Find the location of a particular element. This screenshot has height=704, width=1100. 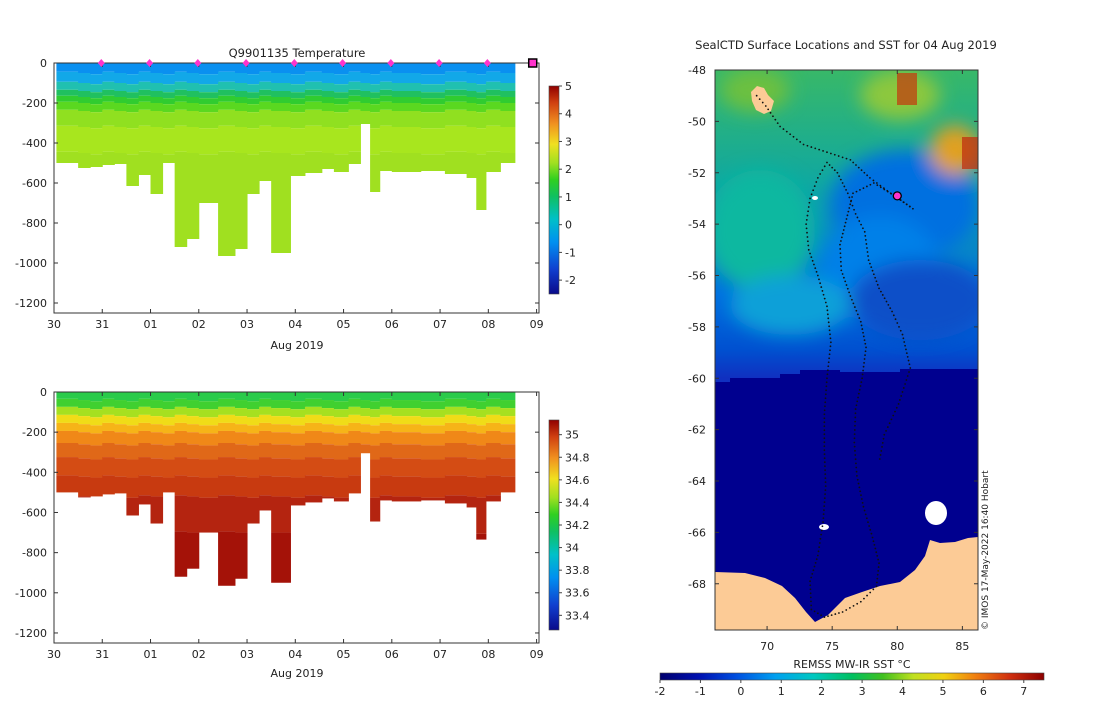

lat-tick-label: -58 is located at coordinates (697, 327).